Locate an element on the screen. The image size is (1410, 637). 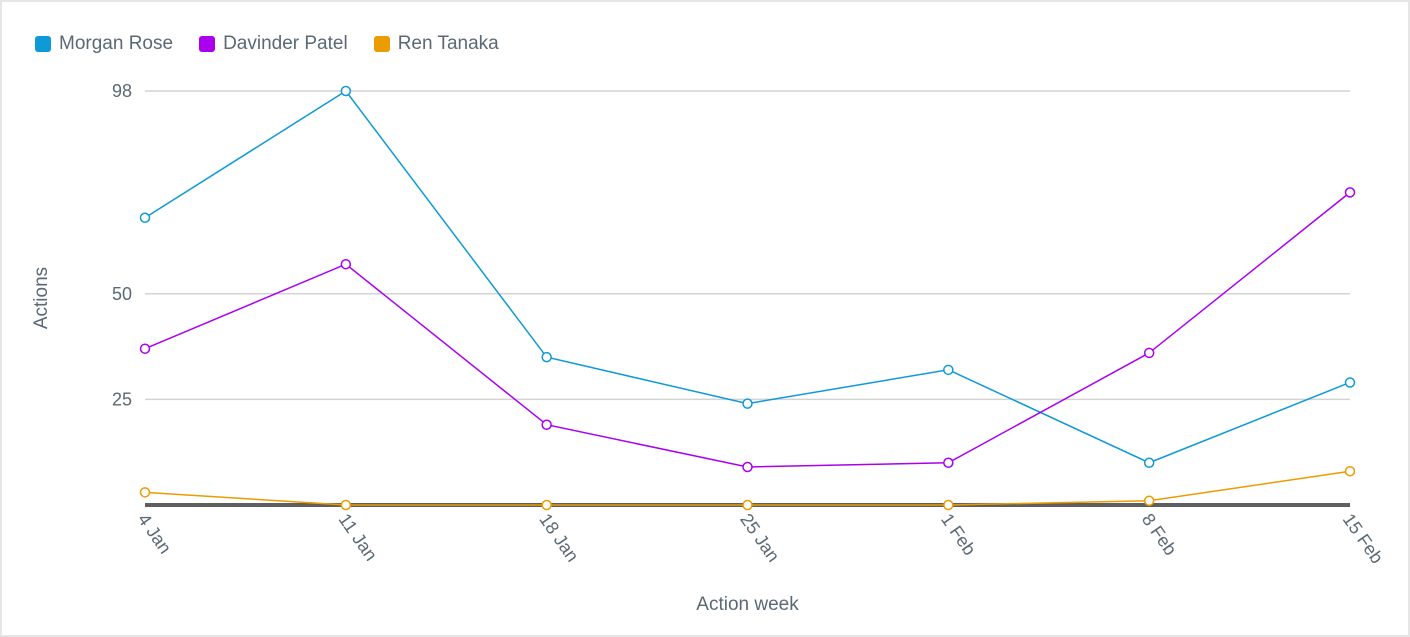
legend-item-morgan-rose: Morgan Rose is located at coordinates (104, 44).